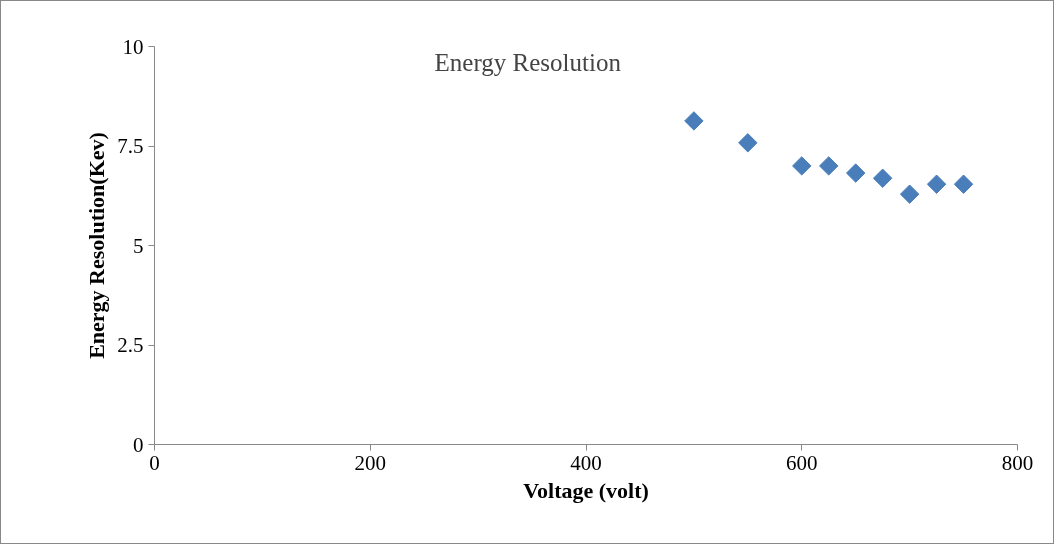 The image size is (1056, 546). What do you see at coordinates (370, 462) in the screenshot?
I see `x-tick-label: 200` at bounding box center [370, 462].